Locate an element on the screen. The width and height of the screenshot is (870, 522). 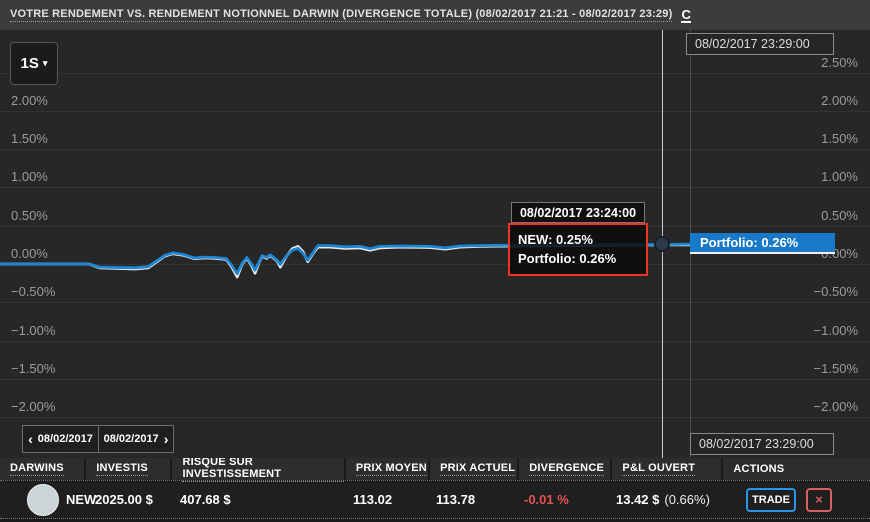
column-header-risque: RISQUE SUR INVESTISSEMENT is located at coordinates (258, 469).